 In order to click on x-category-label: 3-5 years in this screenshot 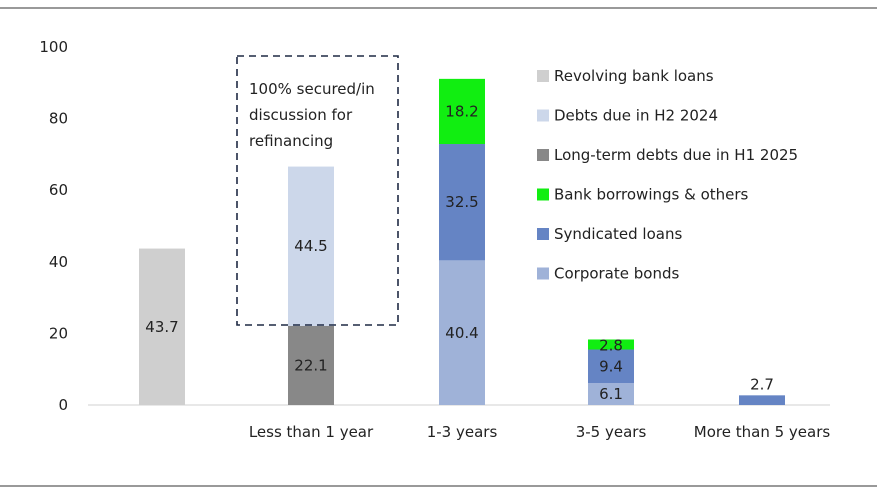, I will do `click(611, 432)`.